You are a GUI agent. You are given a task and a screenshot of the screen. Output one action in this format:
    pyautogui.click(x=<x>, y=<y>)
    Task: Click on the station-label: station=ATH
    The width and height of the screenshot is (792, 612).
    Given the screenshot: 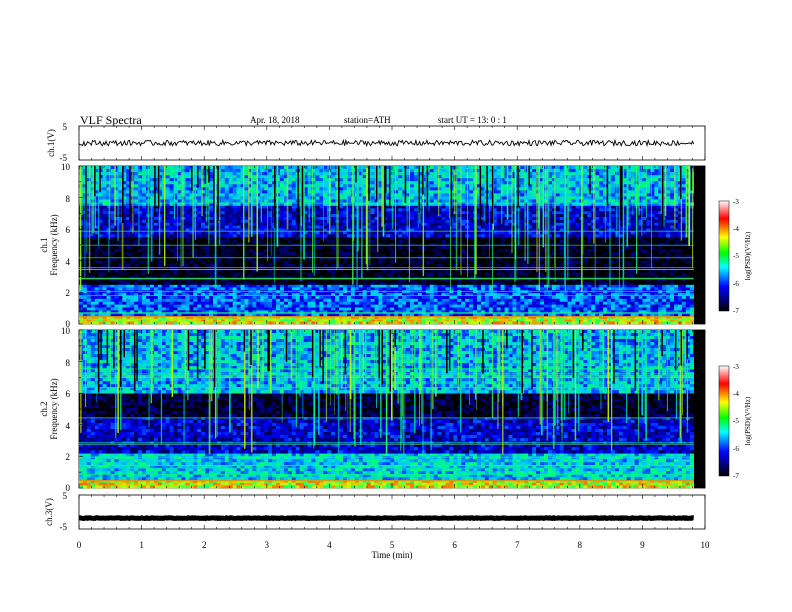 What is the action you would take?
    pyautogui.click(x=367, y=120)
    